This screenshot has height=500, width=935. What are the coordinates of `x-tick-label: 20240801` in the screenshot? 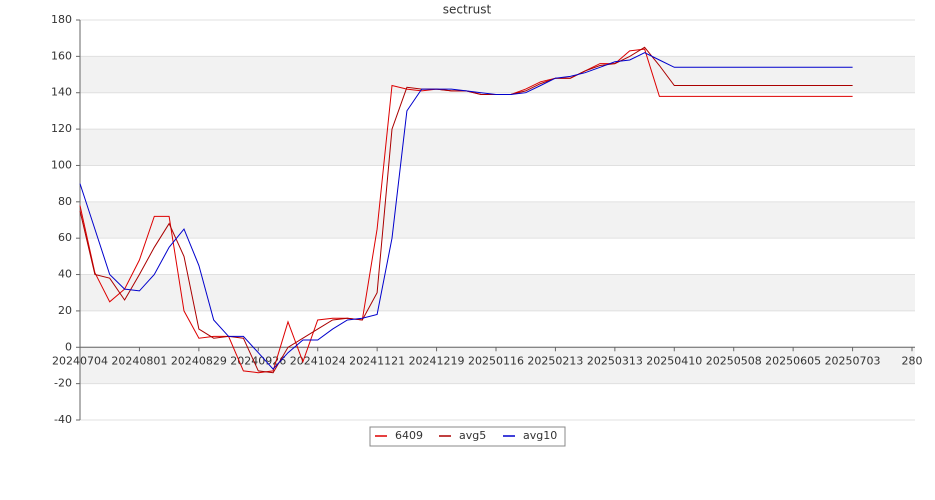 It's located at (139, 360).